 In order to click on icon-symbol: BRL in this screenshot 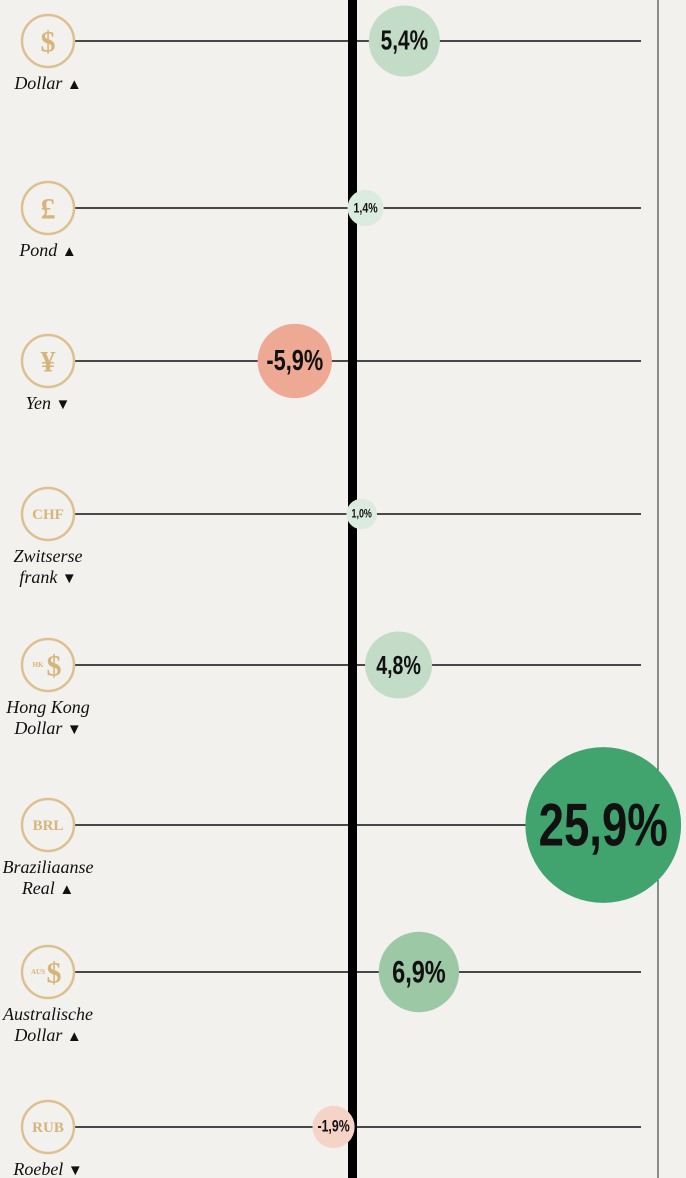, I will do `click(48, 826)`.